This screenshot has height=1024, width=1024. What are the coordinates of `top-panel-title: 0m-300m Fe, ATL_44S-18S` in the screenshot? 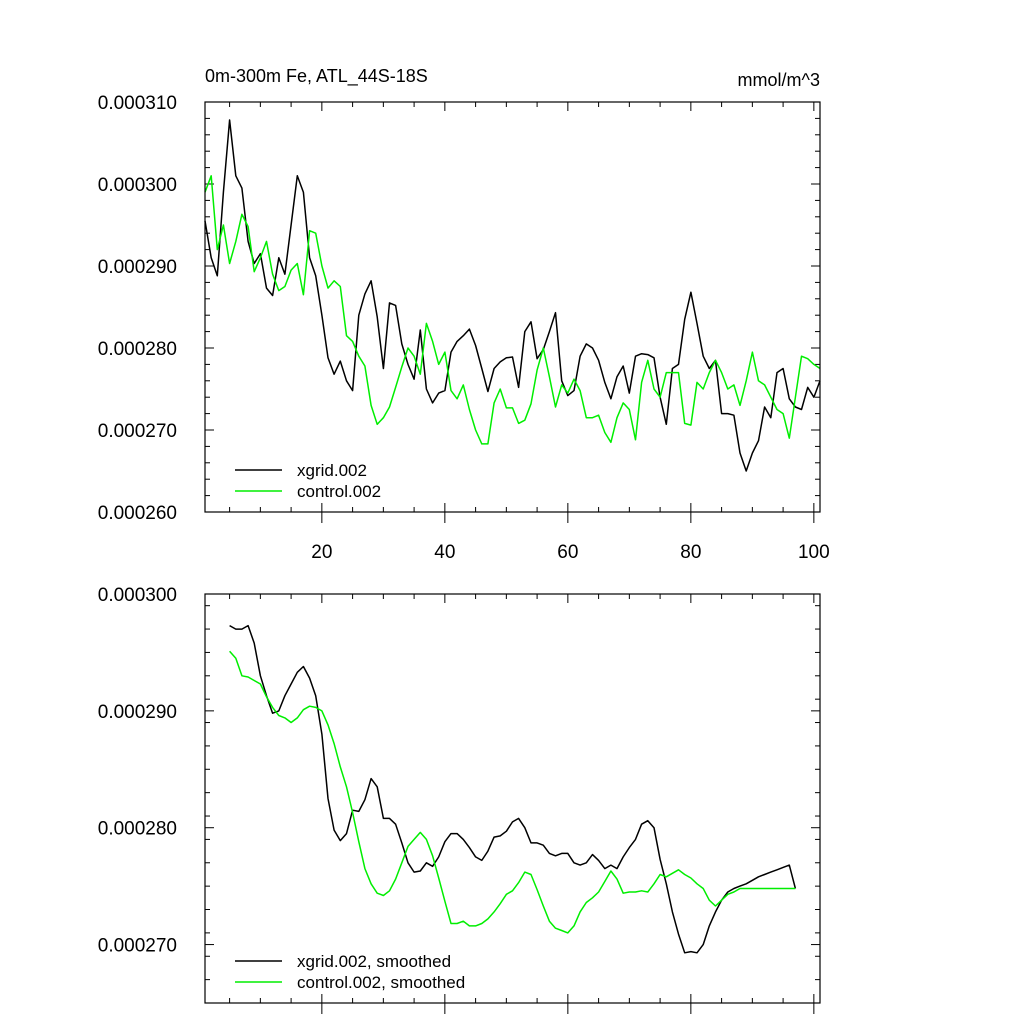 It's located at (316, 76).